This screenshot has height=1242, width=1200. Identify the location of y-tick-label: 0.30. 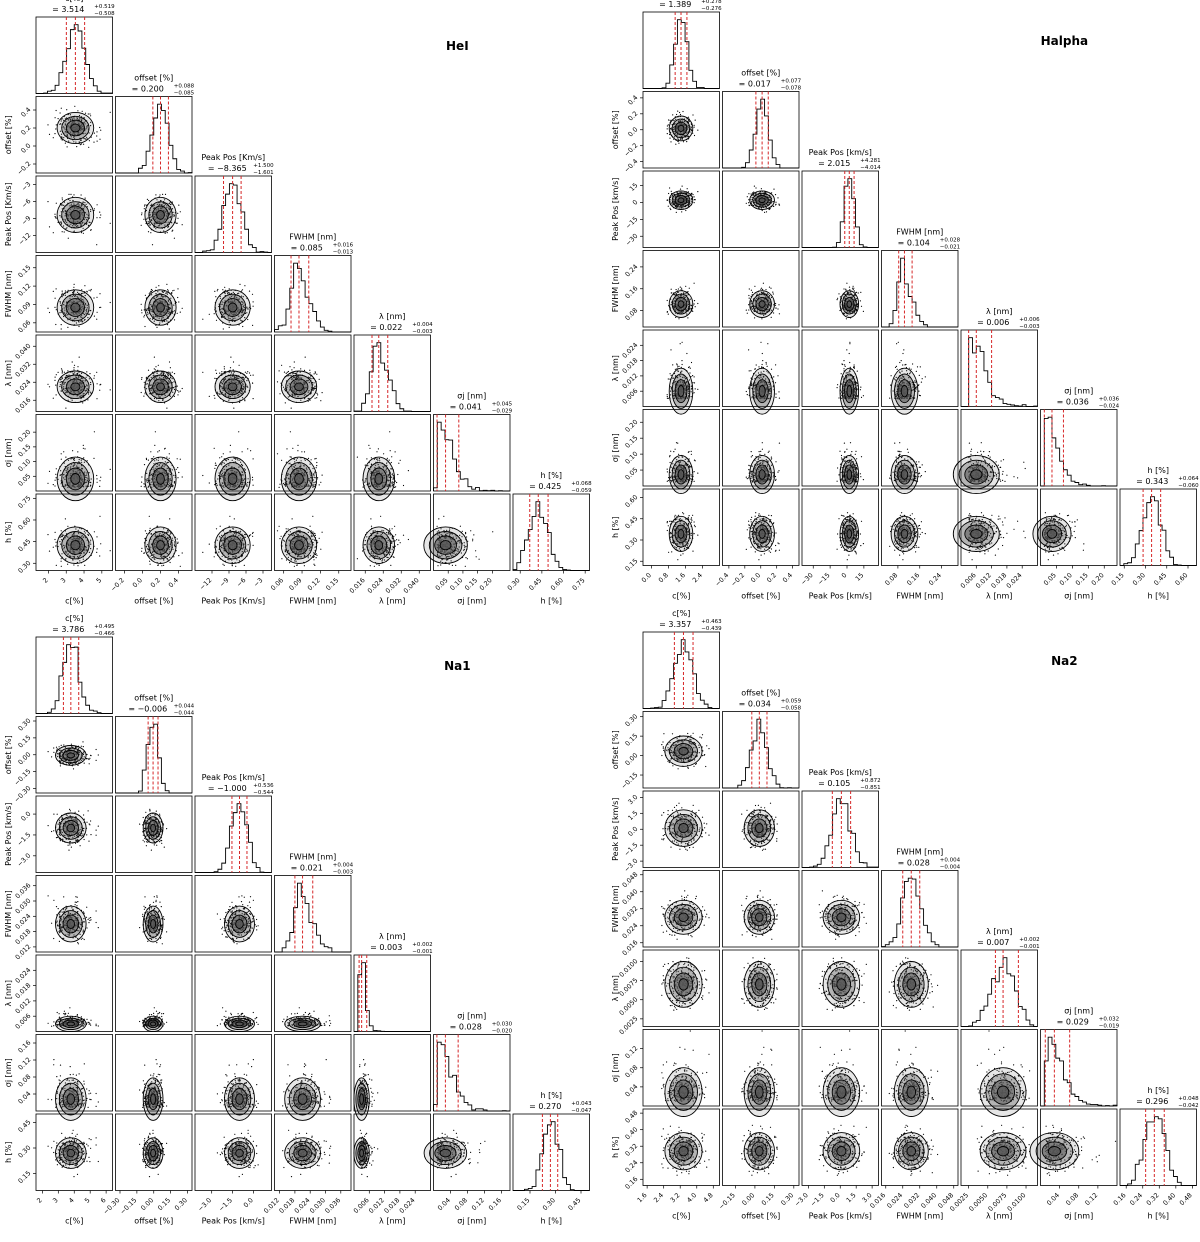
(25, 567).